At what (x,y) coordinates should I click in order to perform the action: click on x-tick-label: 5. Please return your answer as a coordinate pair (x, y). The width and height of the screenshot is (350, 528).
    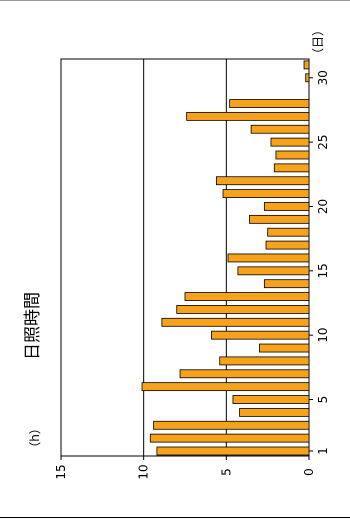
    Looking at the image, I should click on (323, 400).